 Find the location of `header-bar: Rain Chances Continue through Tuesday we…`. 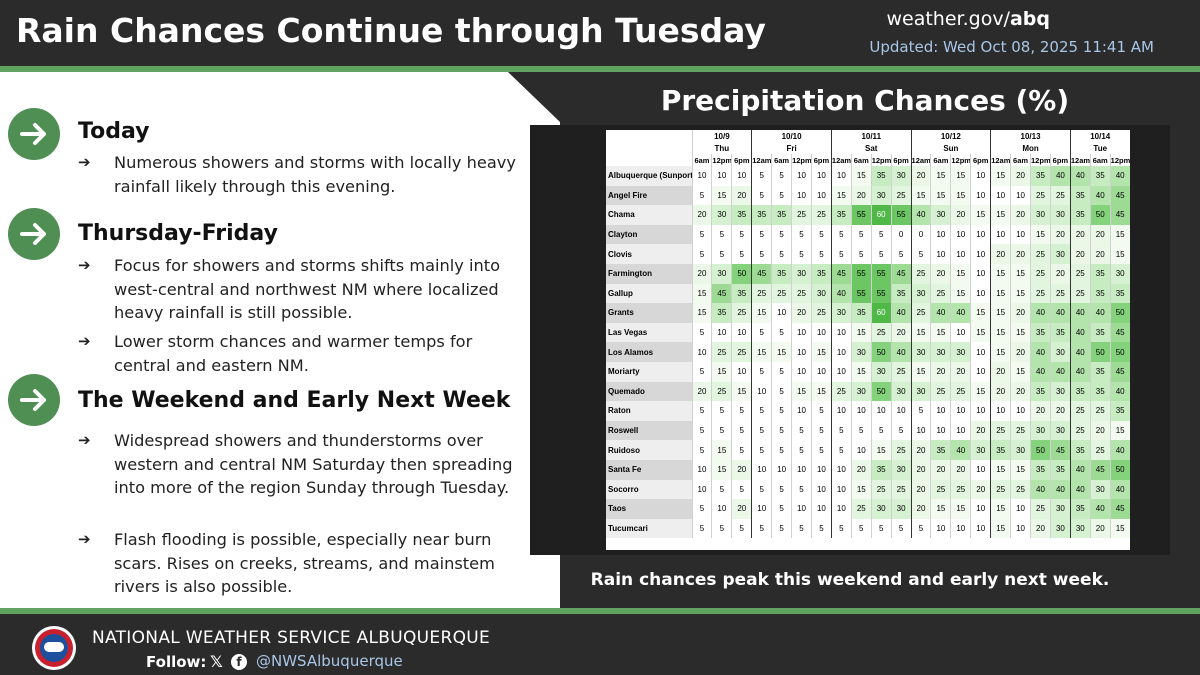

header-bar: Rain Chances Continue through Tuesday we… is located at coordinates (600, 33).